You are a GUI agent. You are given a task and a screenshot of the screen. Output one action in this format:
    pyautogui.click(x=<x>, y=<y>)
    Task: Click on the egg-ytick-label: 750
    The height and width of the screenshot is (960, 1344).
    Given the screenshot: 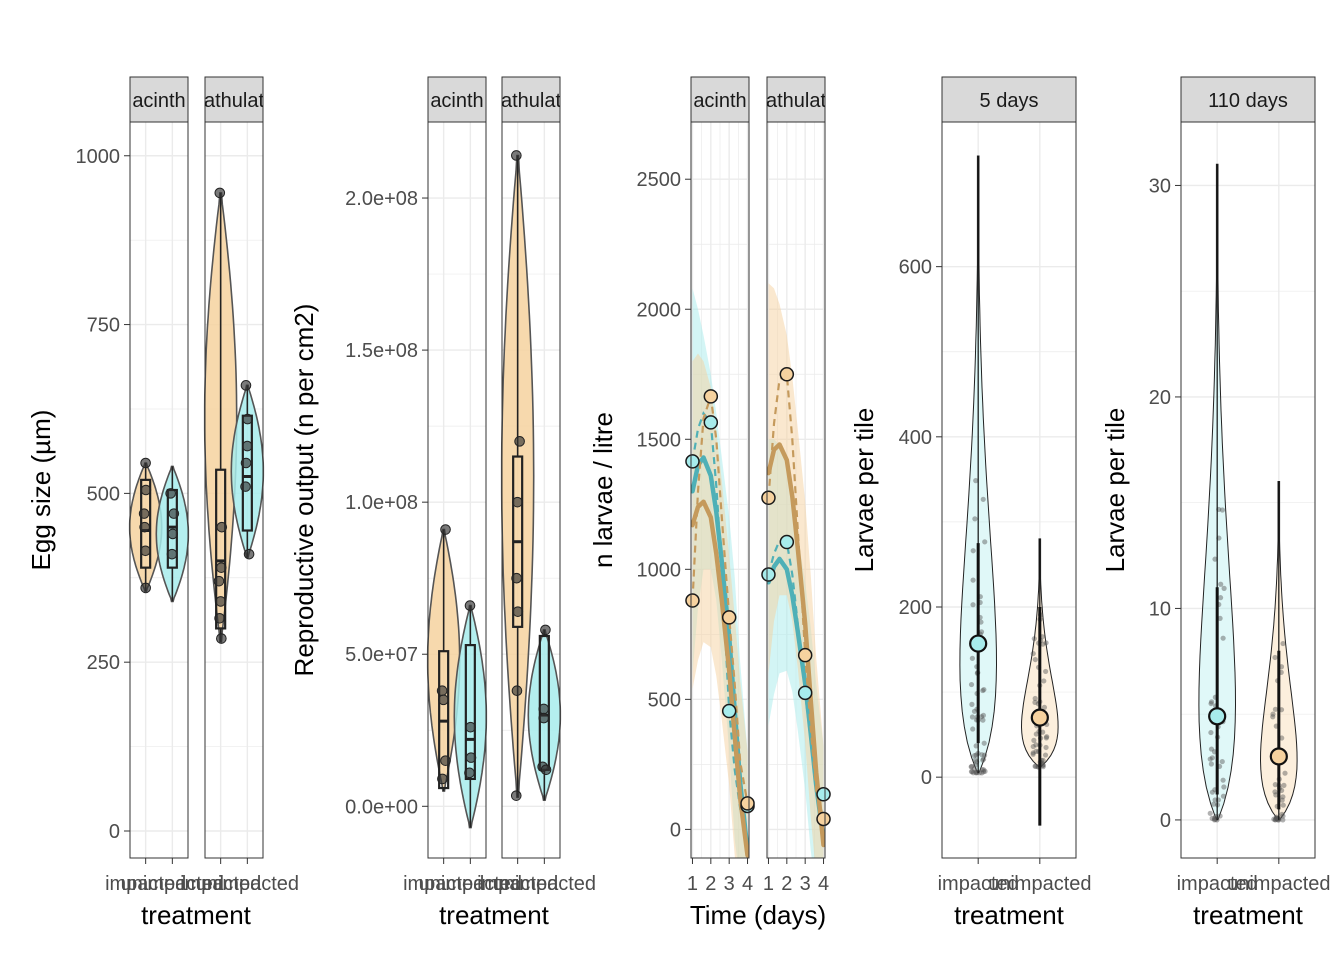 What is the action you would take?
    pyautogui.click(x=103, y=326)
    